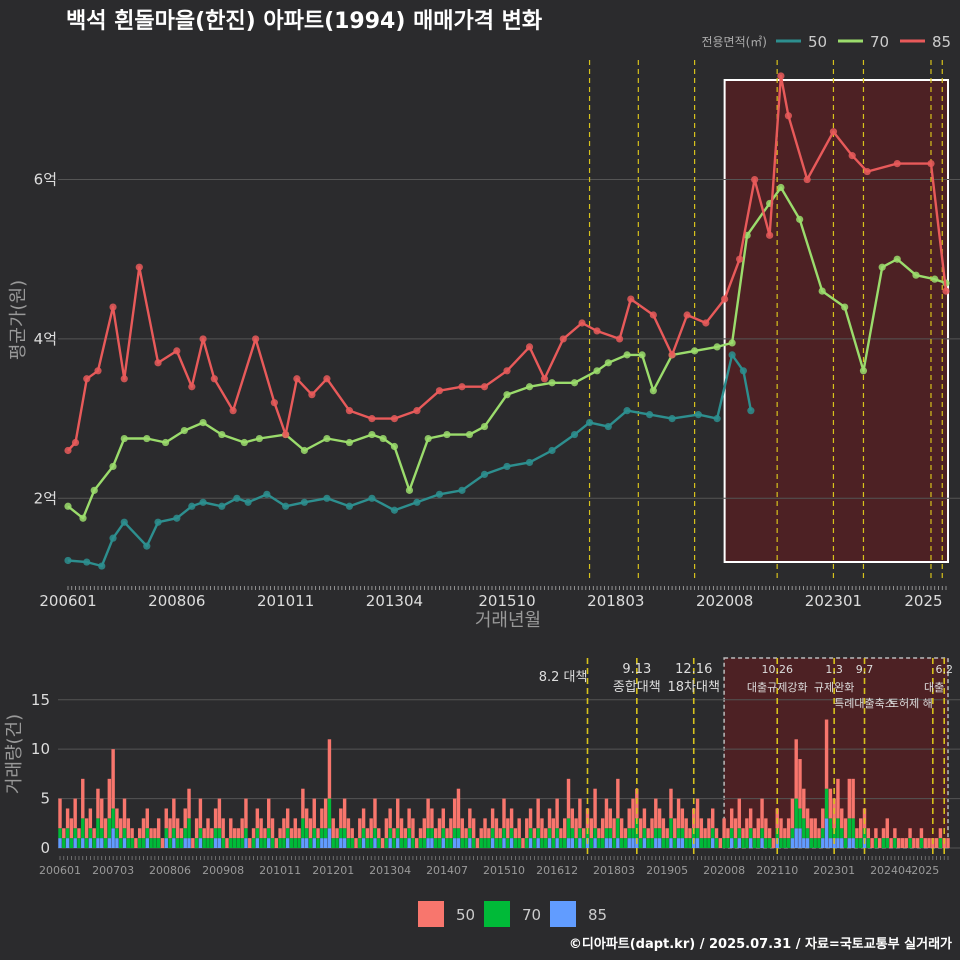 The height and width of the screenshot is (960, 960). What do you see at coordinates (777, 669) in the screenshot?
I see `event-date-label: 10.26` at bounding box center [777, 669].